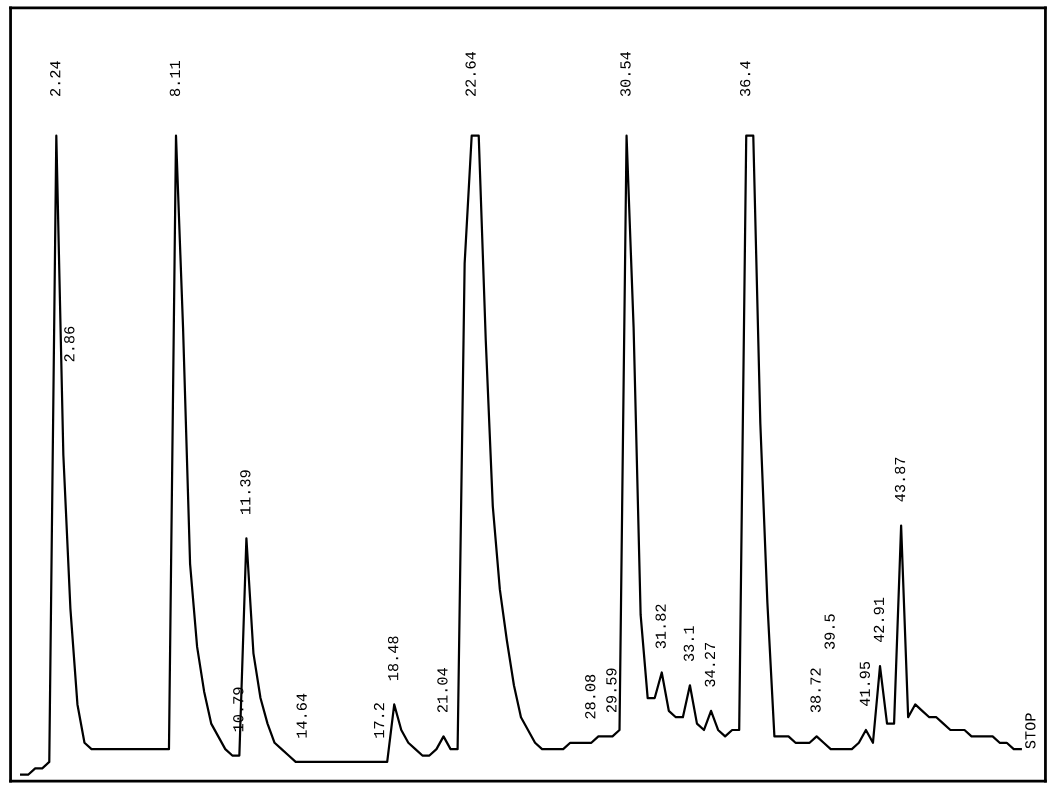 The image size is (1056, 789). What do you see at coordinates (829, 632) in the screenshot?
I see `x-tick-label: 39.5` at bounding box center [829, 632].